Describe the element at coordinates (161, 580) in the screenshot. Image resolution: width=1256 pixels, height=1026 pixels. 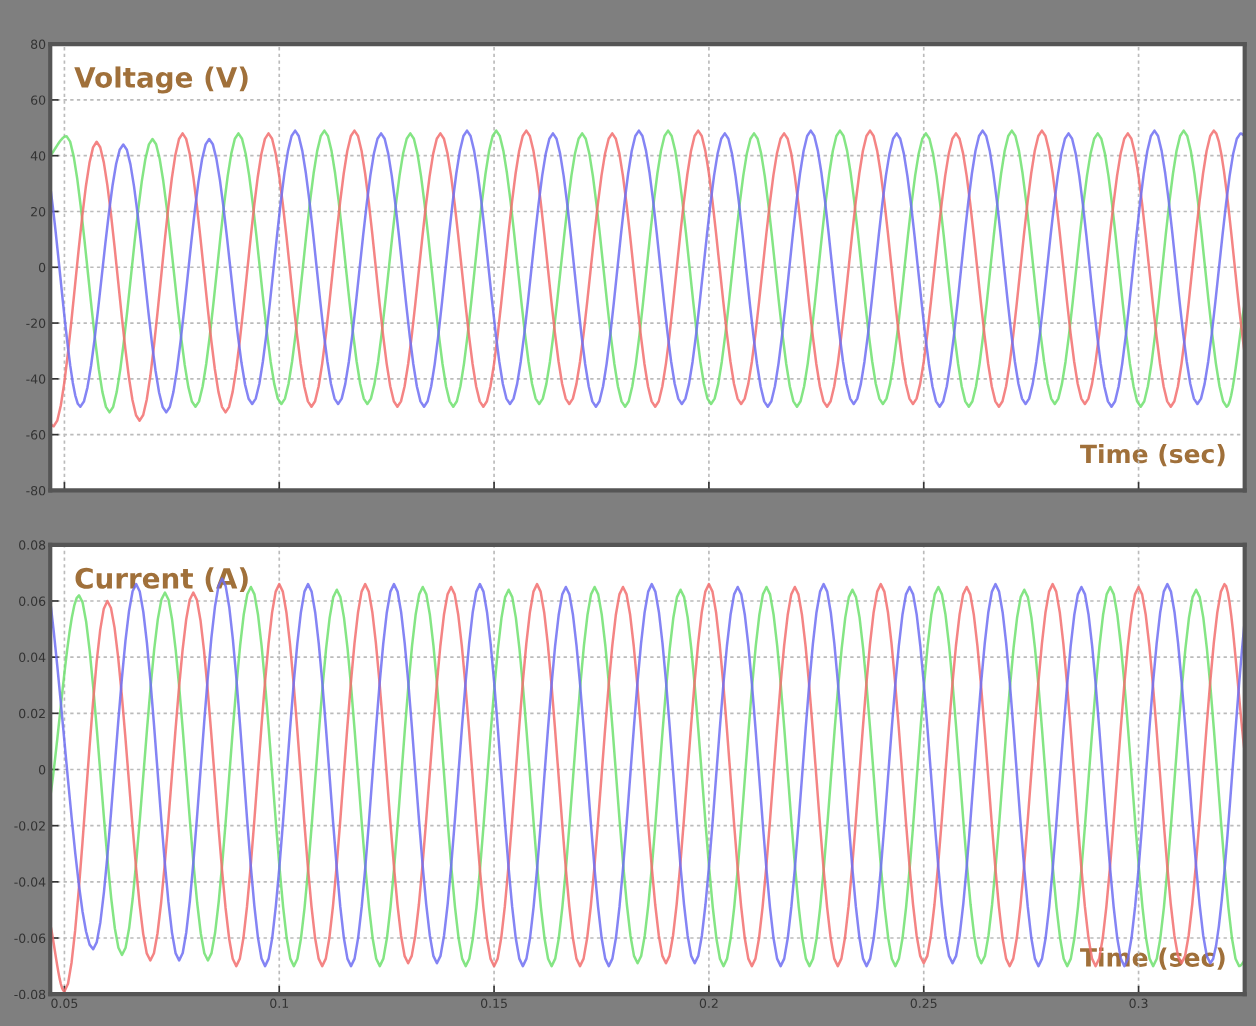
I see `y-axis-title: Current (A)` at that location.